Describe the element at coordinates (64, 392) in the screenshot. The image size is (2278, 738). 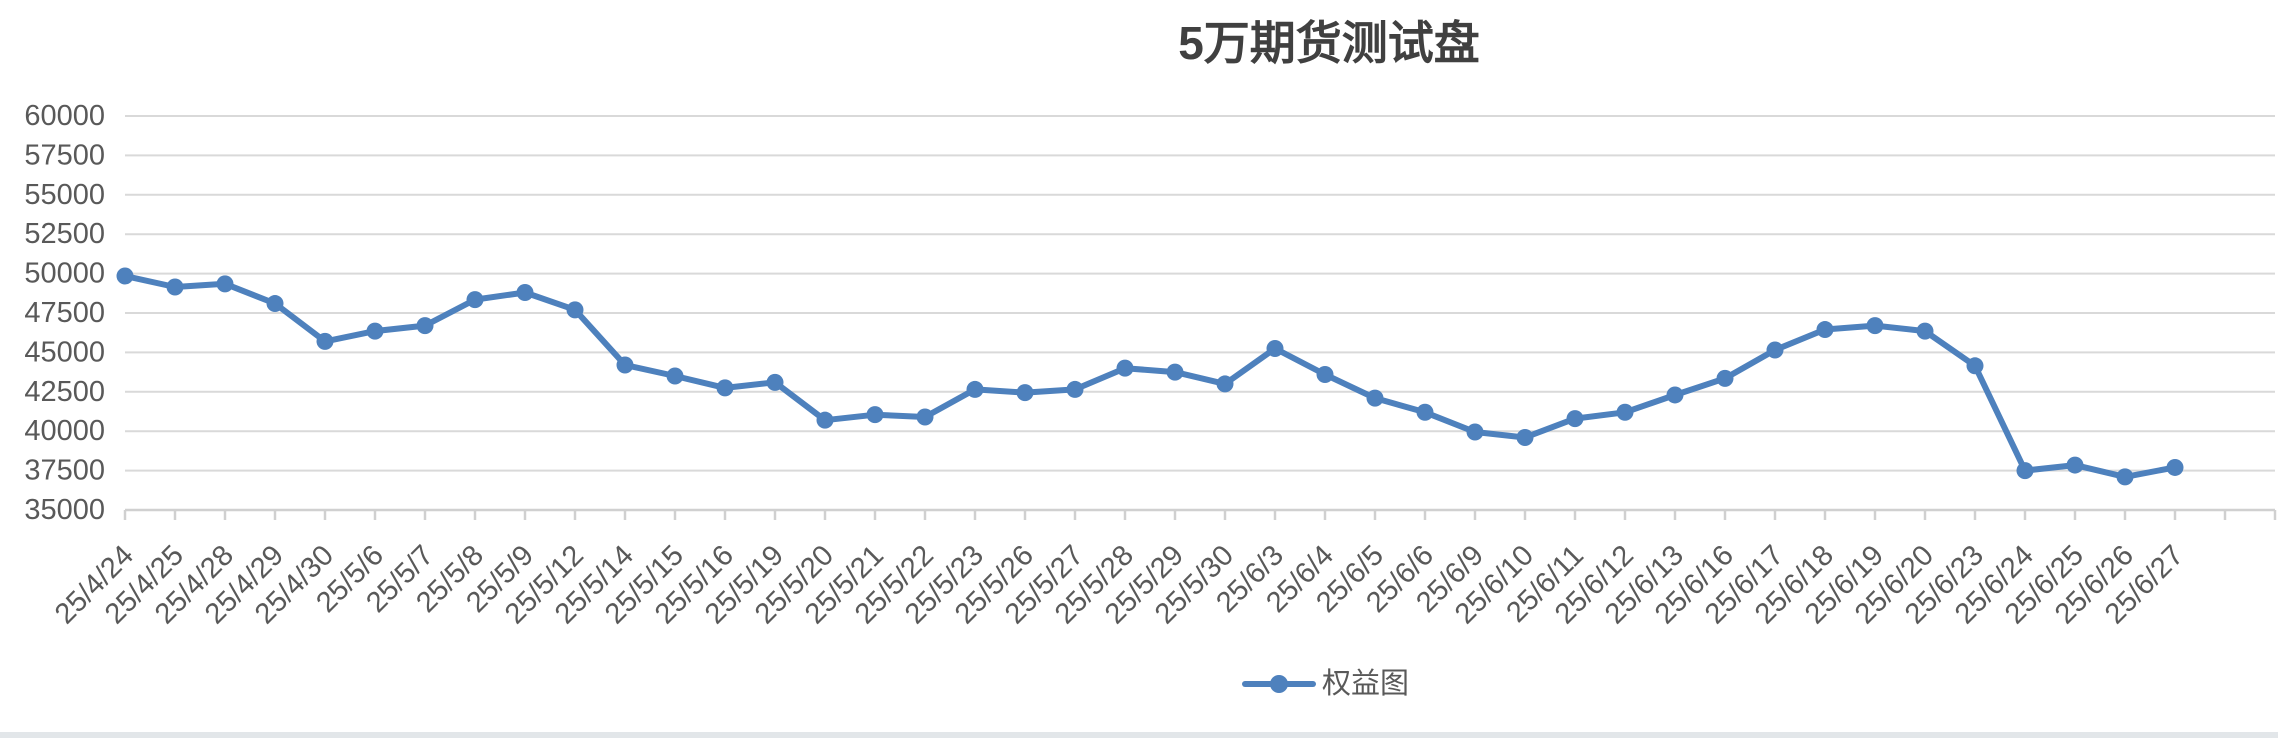
I see `y-tick-label: 42500` at that location.